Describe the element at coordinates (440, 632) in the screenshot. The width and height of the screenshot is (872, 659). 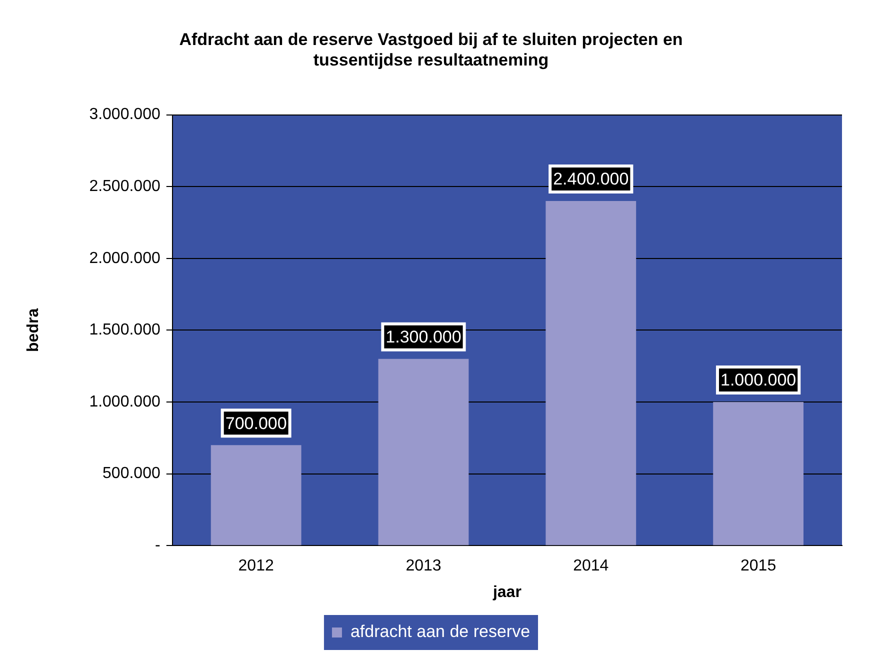
I see `legend-label: afdracht aan de reserve` at that location.